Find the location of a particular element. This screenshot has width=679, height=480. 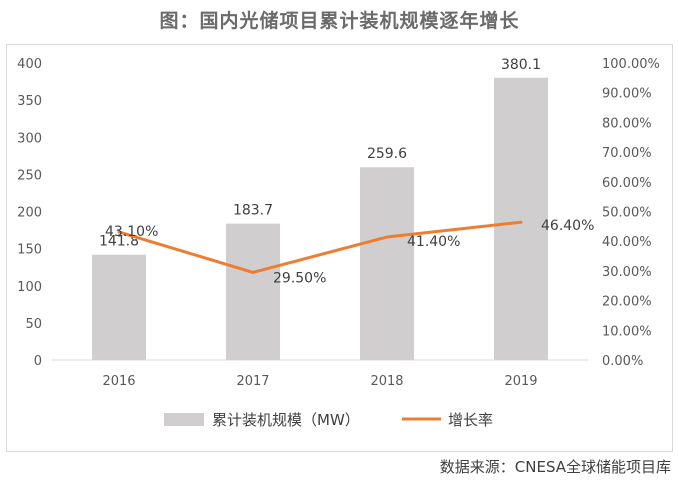

bar-value-label: 380.1 is located at coordinates (521, 65).